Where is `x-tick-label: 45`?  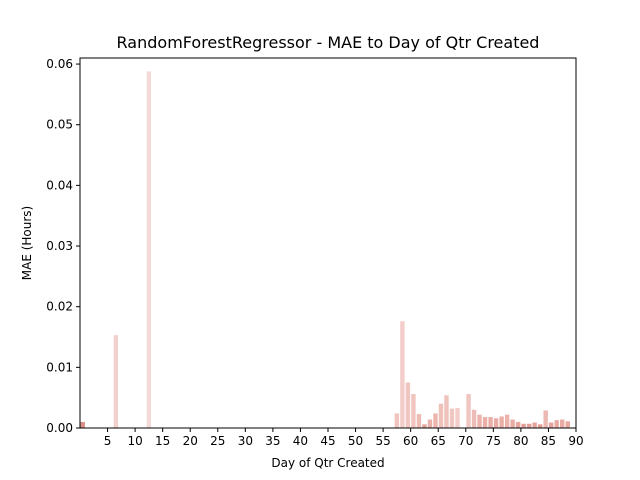 x-tick-label: 45 is located at coordinates (327, 441).